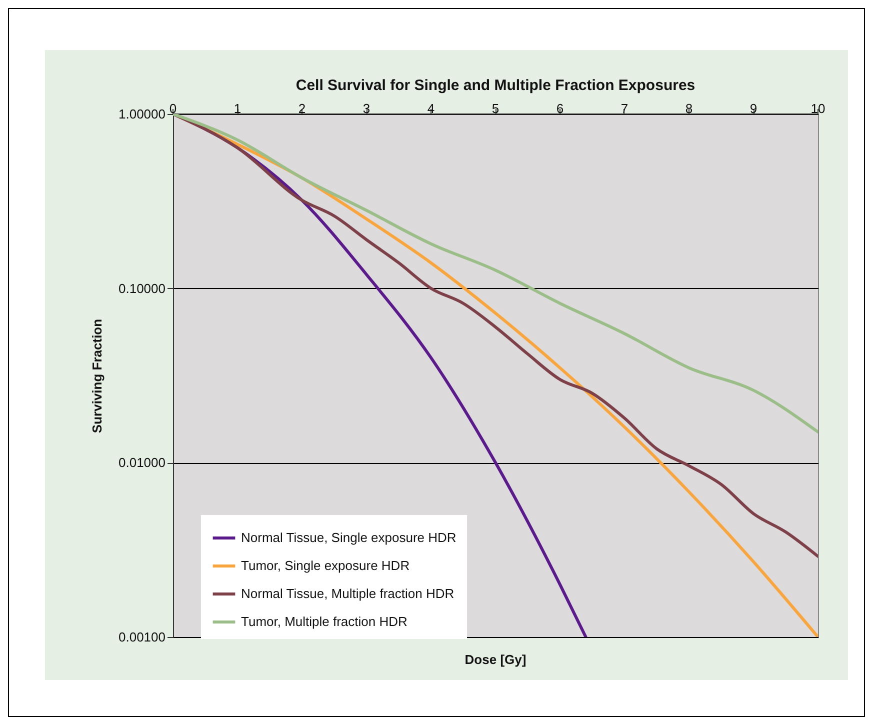 This screenshot has height=724, width=877. I want to click on legend-label: Tumor, Single exposure HDR, so click(325, 565).